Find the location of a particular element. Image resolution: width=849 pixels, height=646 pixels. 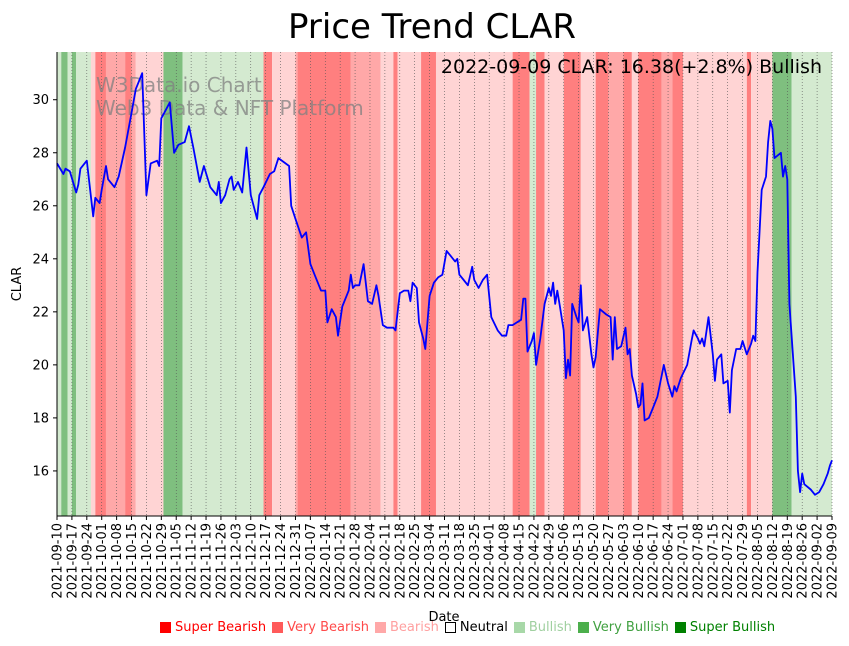

watermark-line-1: W3Data.io Chart is located at coordinates (179, 85).